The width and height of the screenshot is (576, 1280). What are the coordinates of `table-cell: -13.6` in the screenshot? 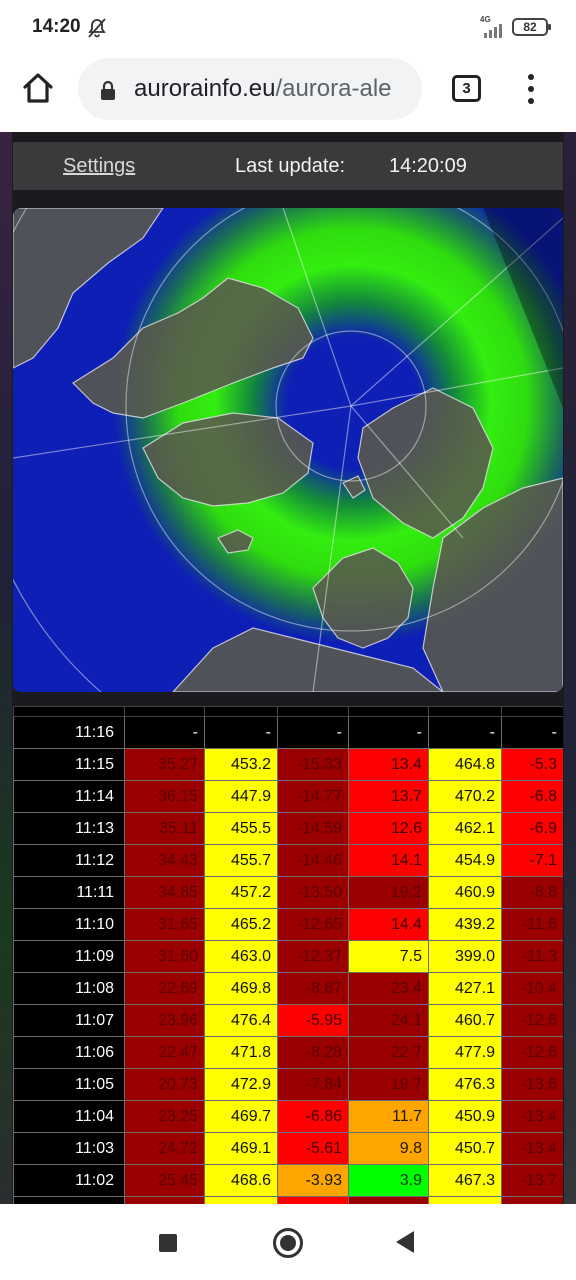 It's located at (532, 1084).